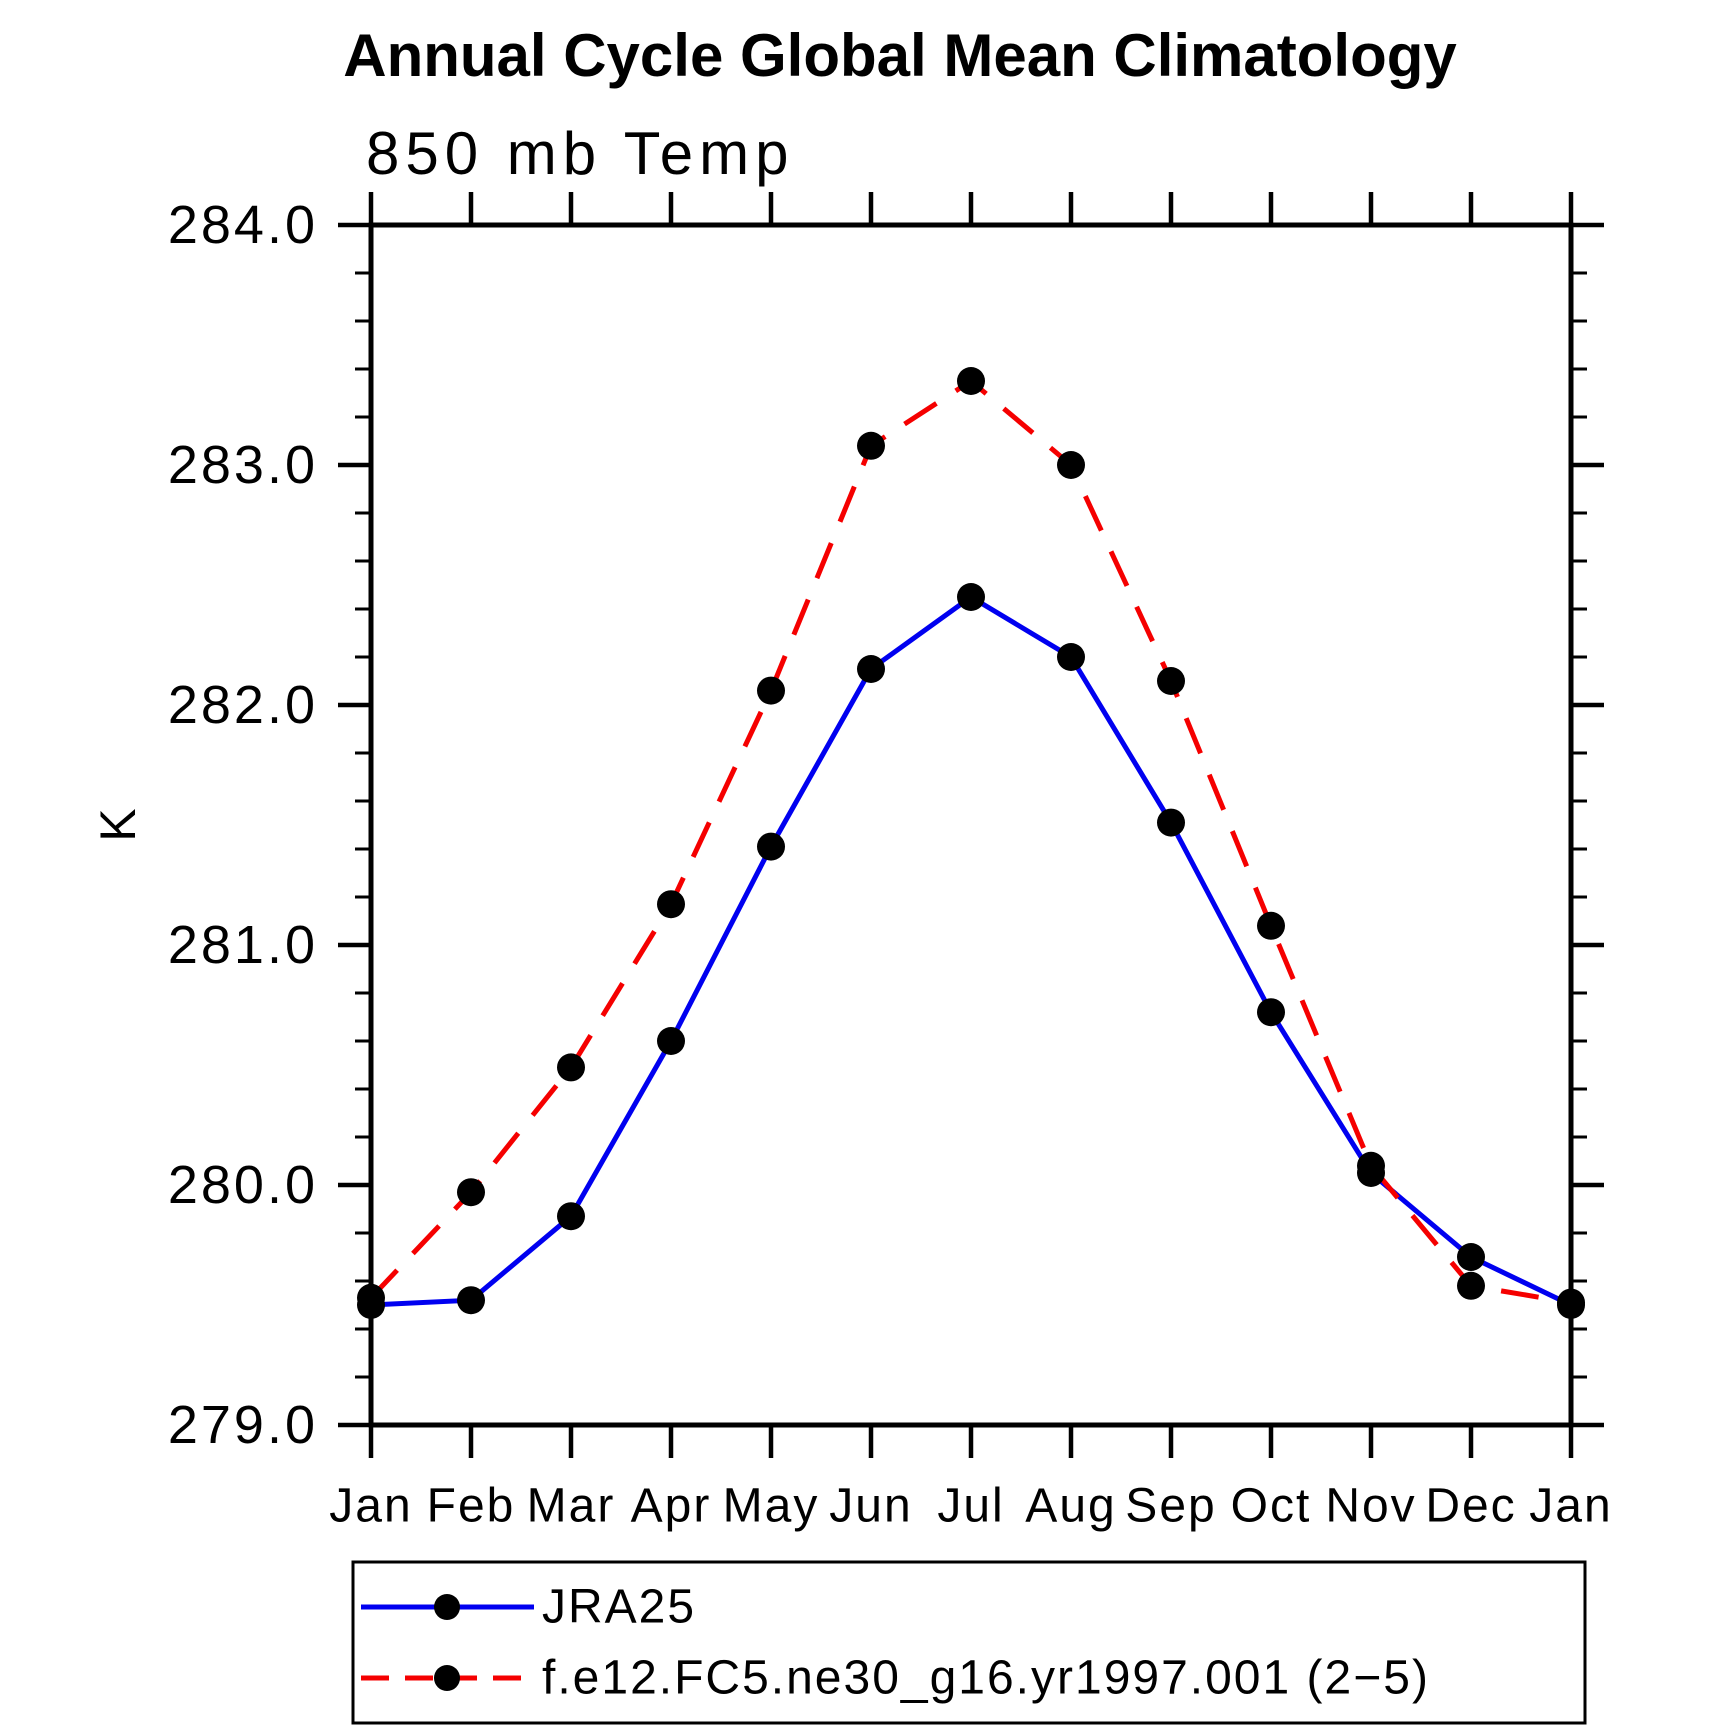  I want to click on x-tick-label: Dec, so click(1470, 1506).